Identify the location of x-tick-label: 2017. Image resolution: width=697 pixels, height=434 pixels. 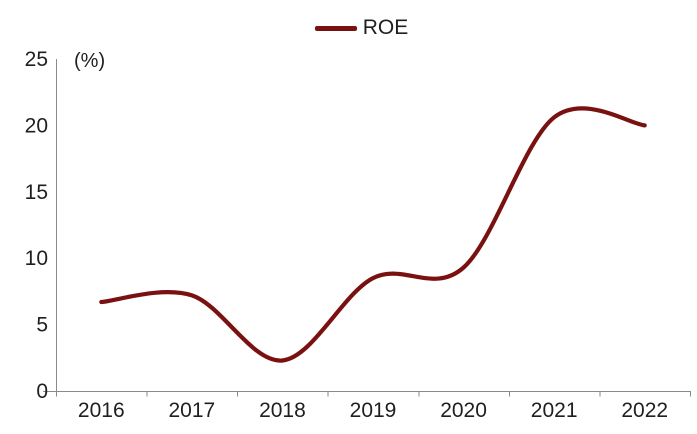
(191, 410).